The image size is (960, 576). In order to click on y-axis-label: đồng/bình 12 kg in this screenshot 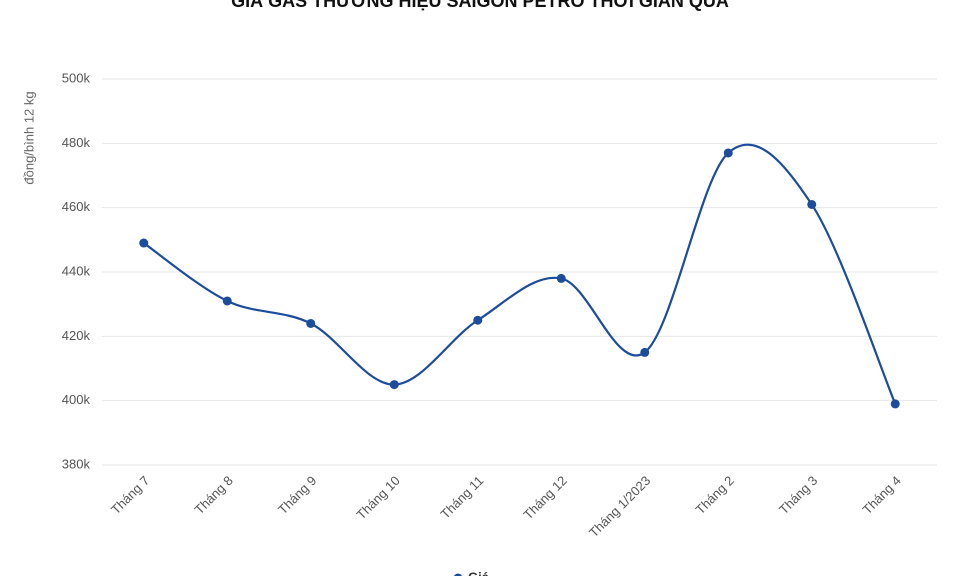, I will do `click(28, 137)`.